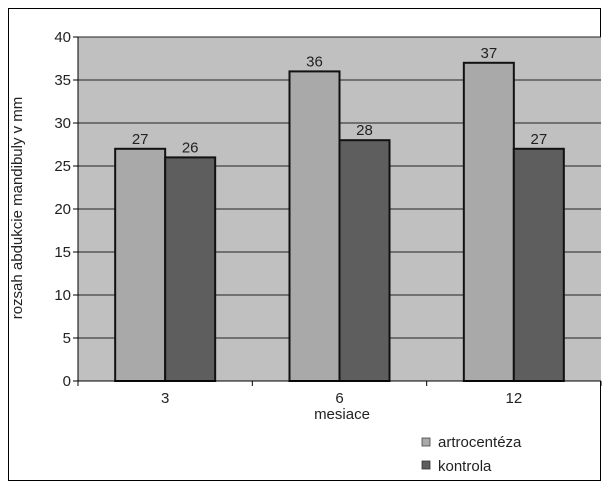  Describe the element at coordinates (62, 123) in the screenshot. I see `y-tick-label: 30` at that location.